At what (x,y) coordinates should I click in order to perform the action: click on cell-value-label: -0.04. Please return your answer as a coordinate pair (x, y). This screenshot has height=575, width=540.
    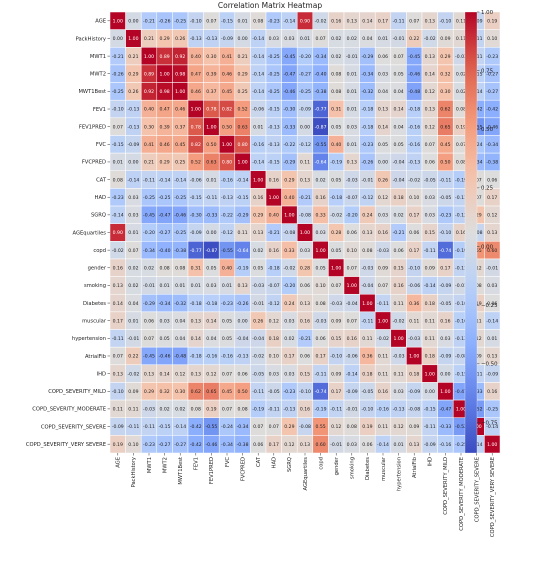
    Looking at the image, I should click on (399, 163).